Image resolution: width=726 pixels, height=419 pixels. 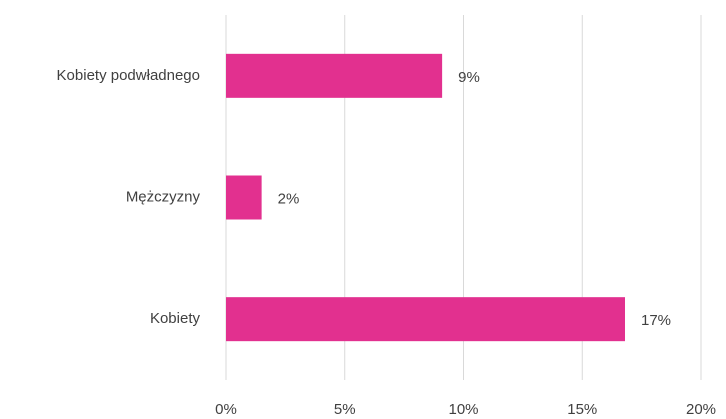 What do you see at coordinates (469, 77) in the screenshot?
I see `data-label: 9%` at bounding box center [469, 77].